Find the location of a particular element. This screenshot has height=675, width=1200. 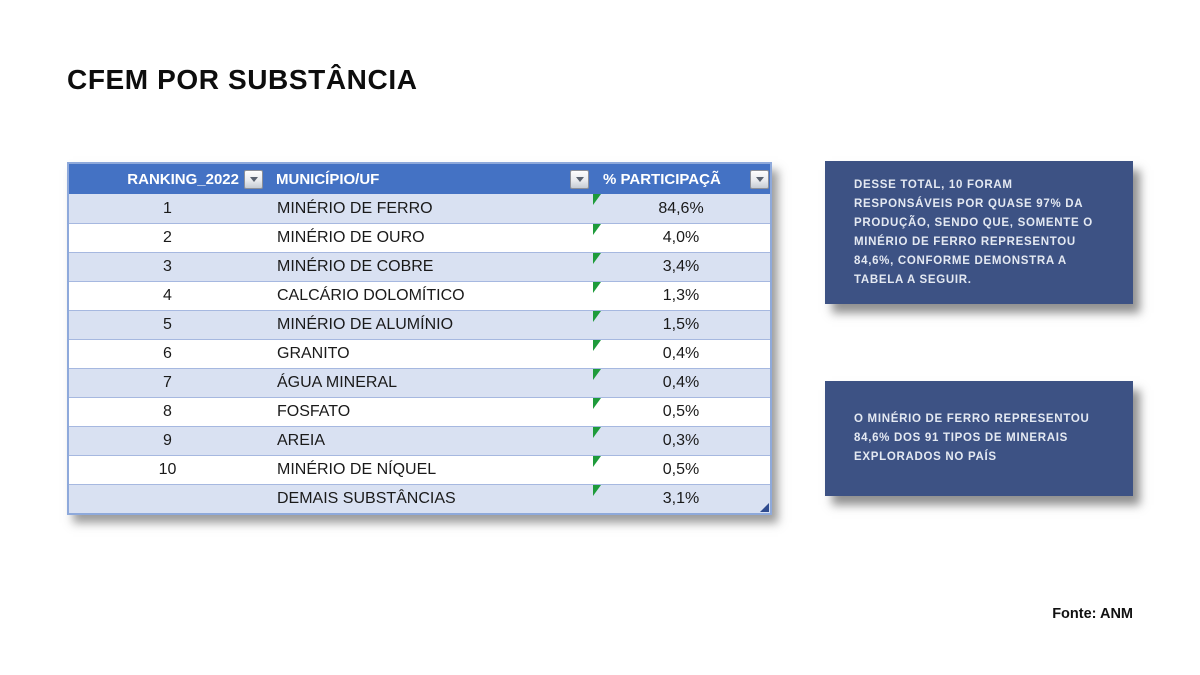

table-row: 7 ÁGUA MINERAL 0,4% is located at coordinates (419, 382).